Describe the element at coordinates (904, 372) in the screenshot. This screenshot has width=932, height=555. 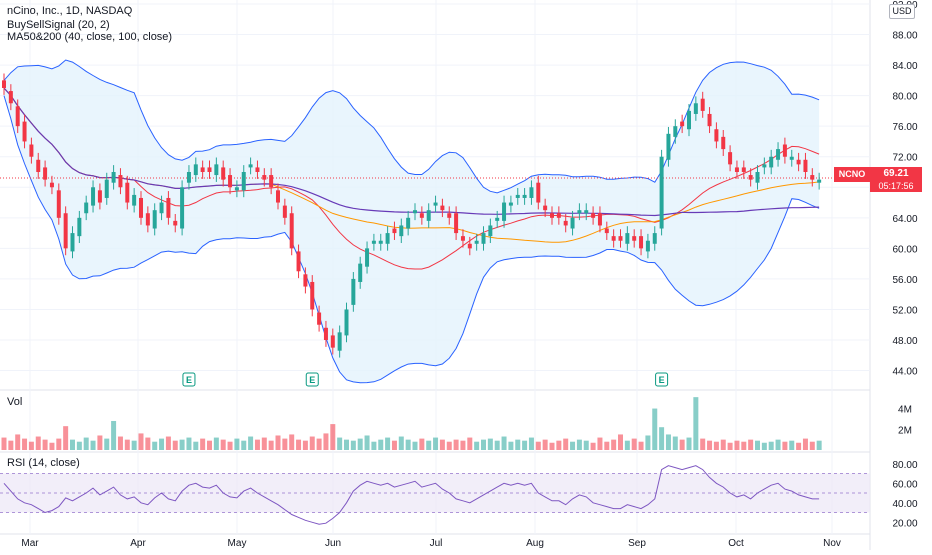
I see `price-tick-label: 44.00` at that location.